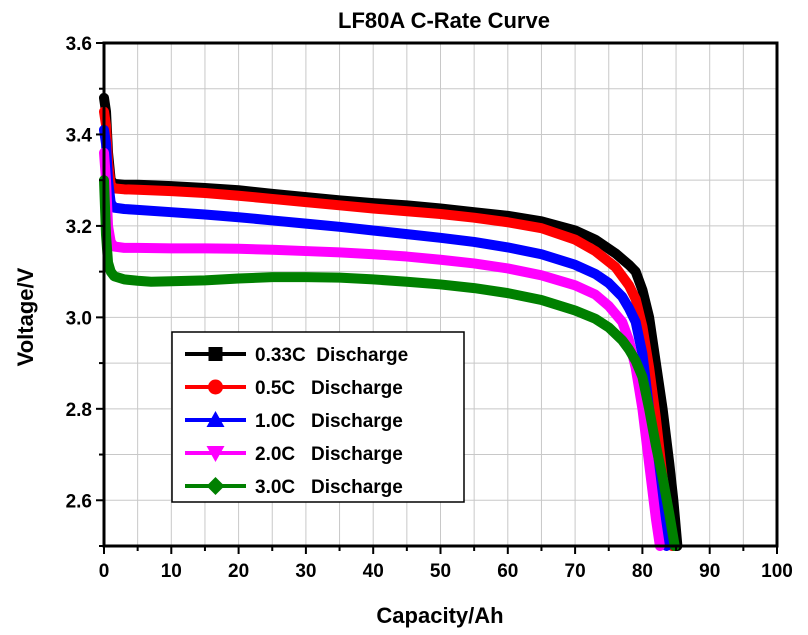  I want to click on legend-marker-diamond, so click(215, 486).